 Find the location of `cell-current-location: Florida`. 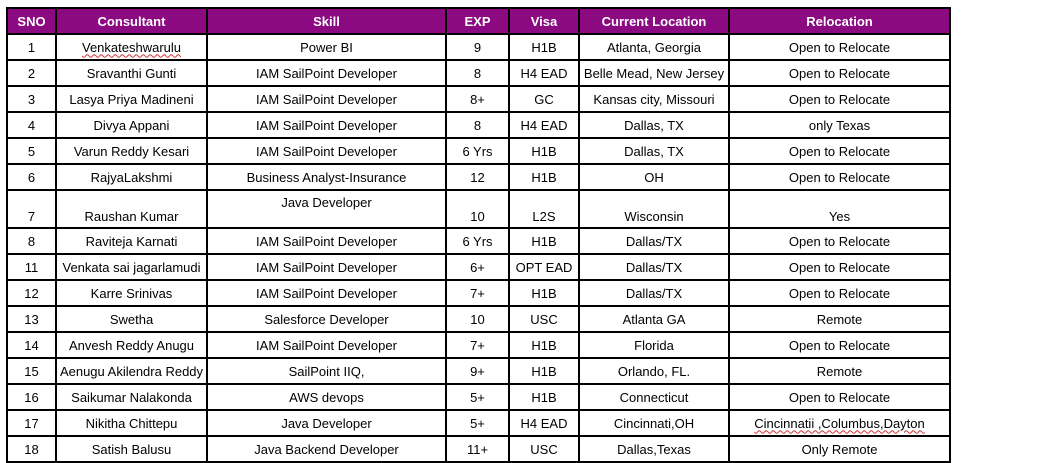

cell-current-location: Florida is located at coordinates (654, 345).